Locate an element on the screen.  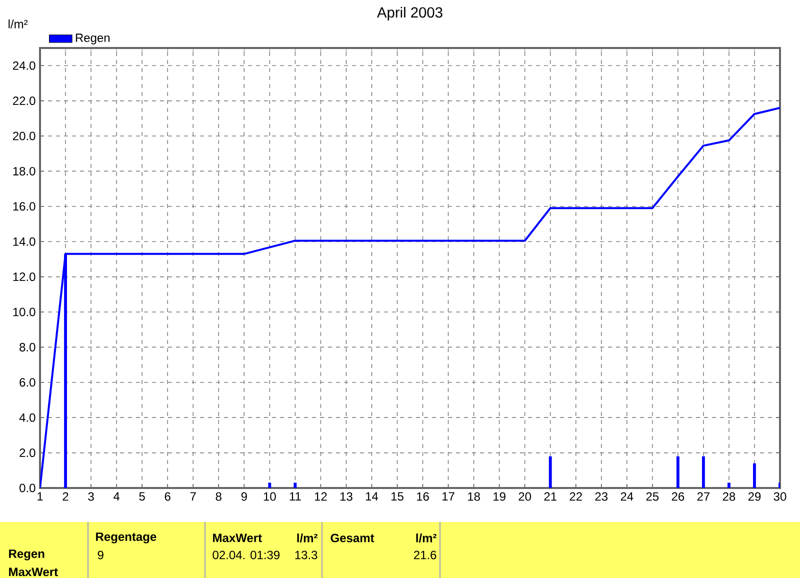
legend-label: Regen is located at coordinates (93, 39).